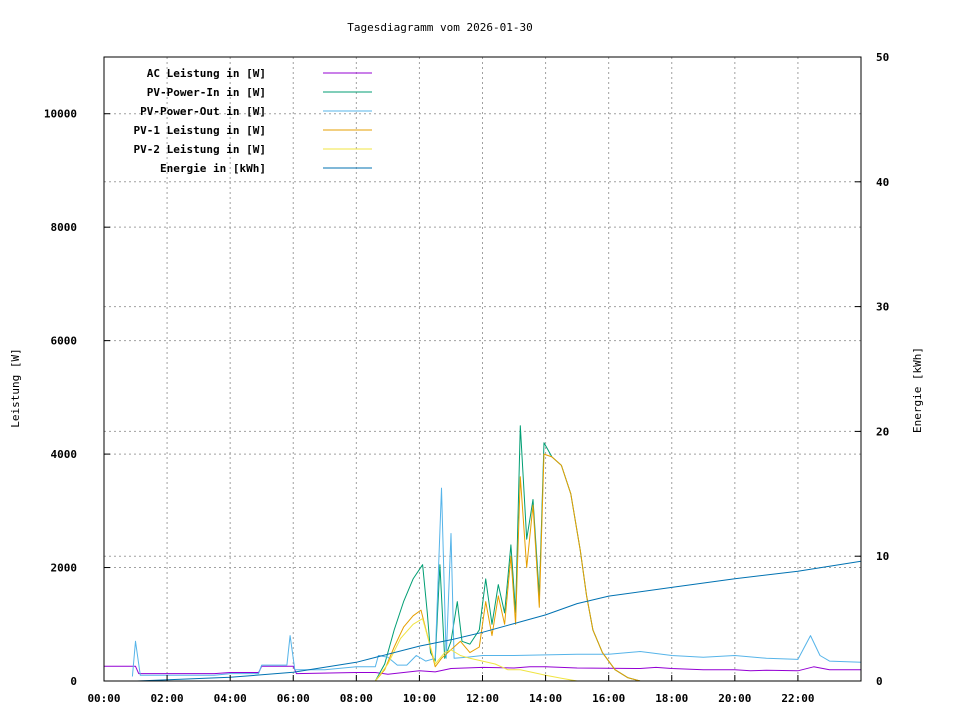 The width and height of the screenshot is (960, 720). What do you see at coordinates (734, 698) in the screenshot?
I see `x-tick-label: 20:00` at bounding box center [734, 698].